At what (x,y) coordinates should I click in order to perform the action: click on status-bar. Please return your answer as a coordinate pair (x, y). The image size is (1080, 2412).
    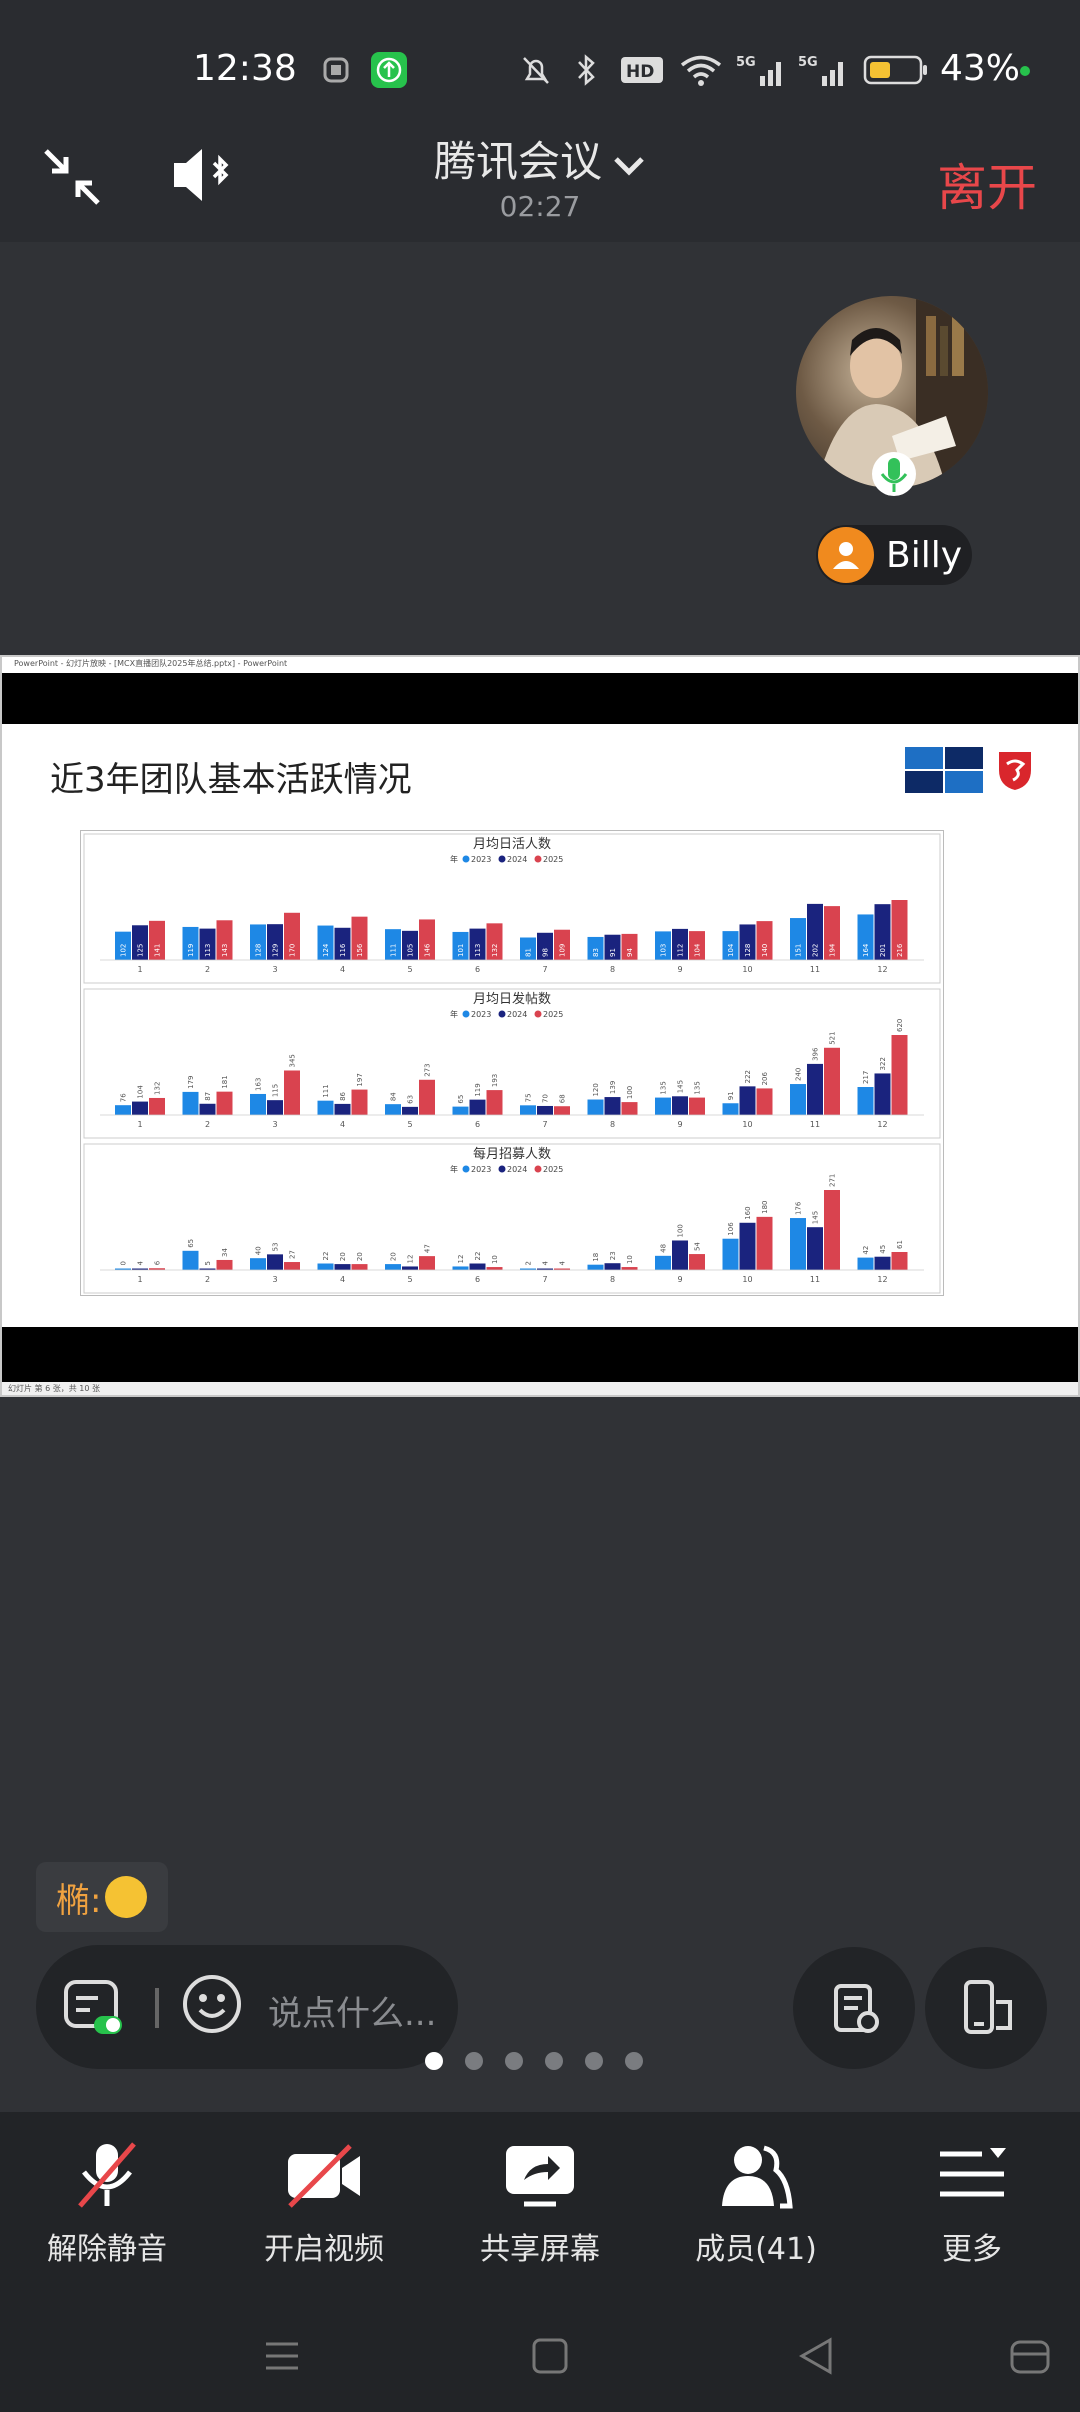
    Looking at the image, I should click on (540, 70).